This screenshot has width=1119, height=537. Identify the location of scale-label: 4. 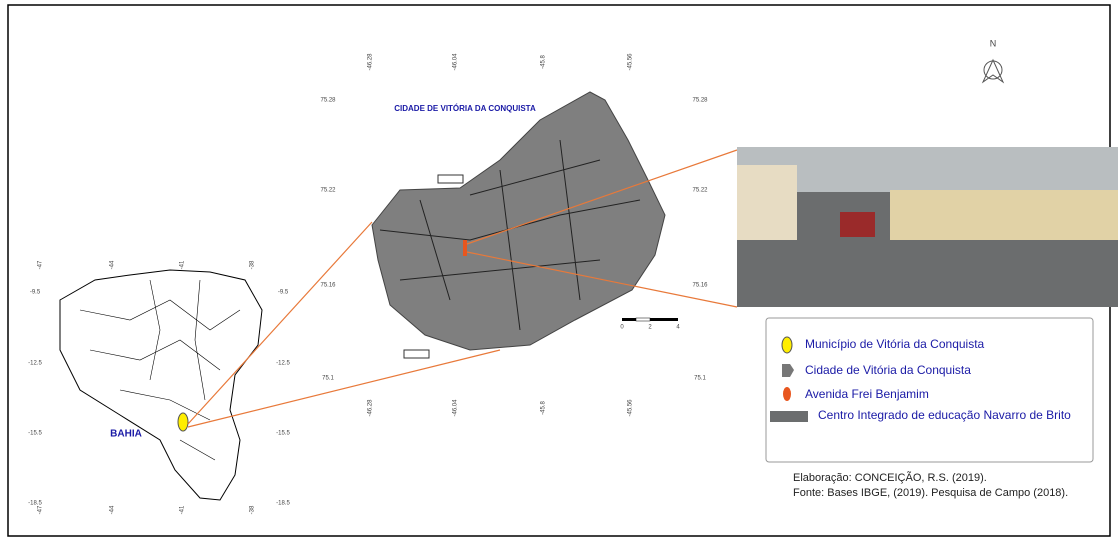
(678, 328).